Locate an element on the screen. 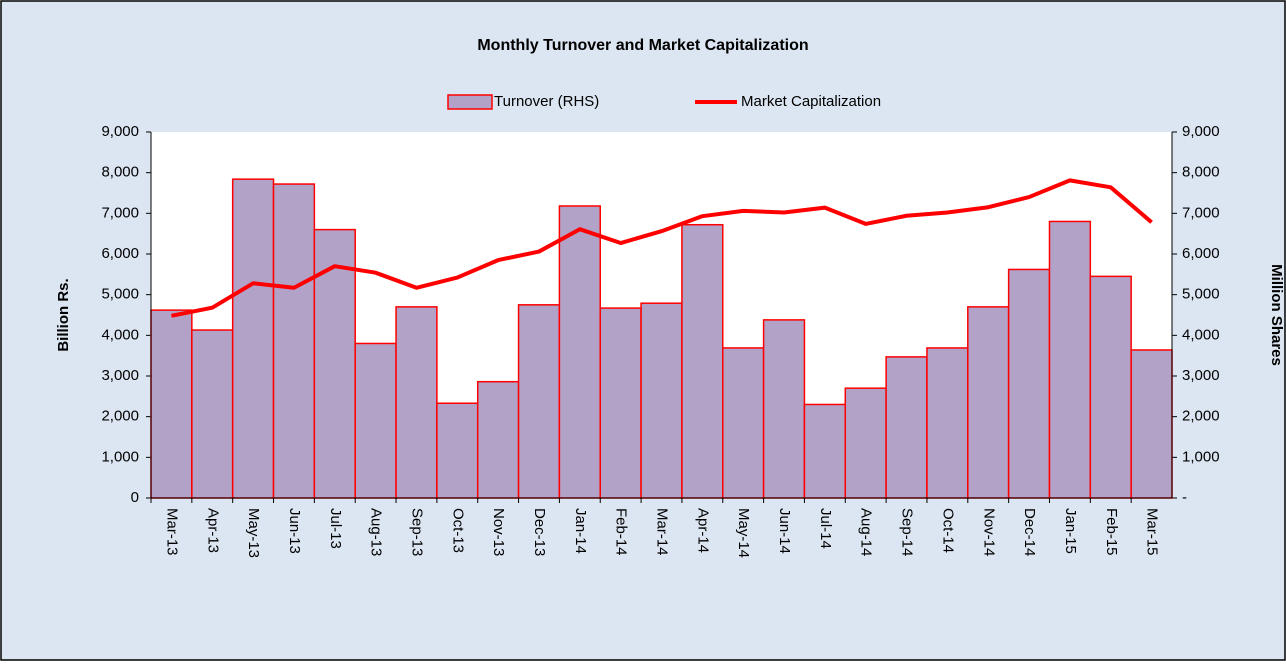  x-tick-label: Jan-14 is located at coordinates (580, 531).